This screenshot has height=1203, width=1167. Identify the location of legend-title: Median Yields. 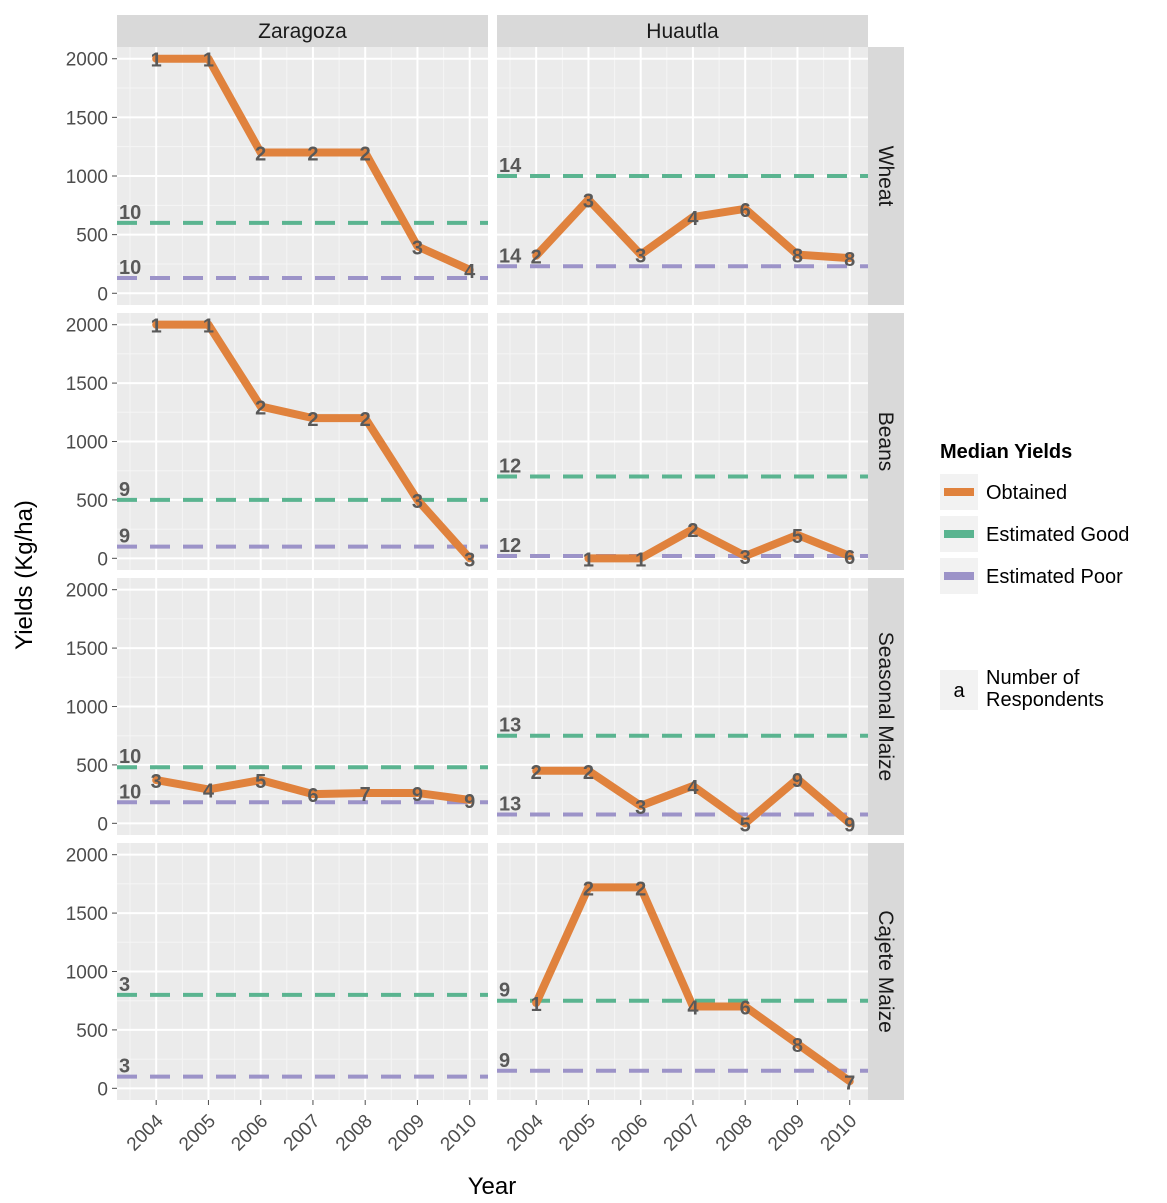
(1006, 452).